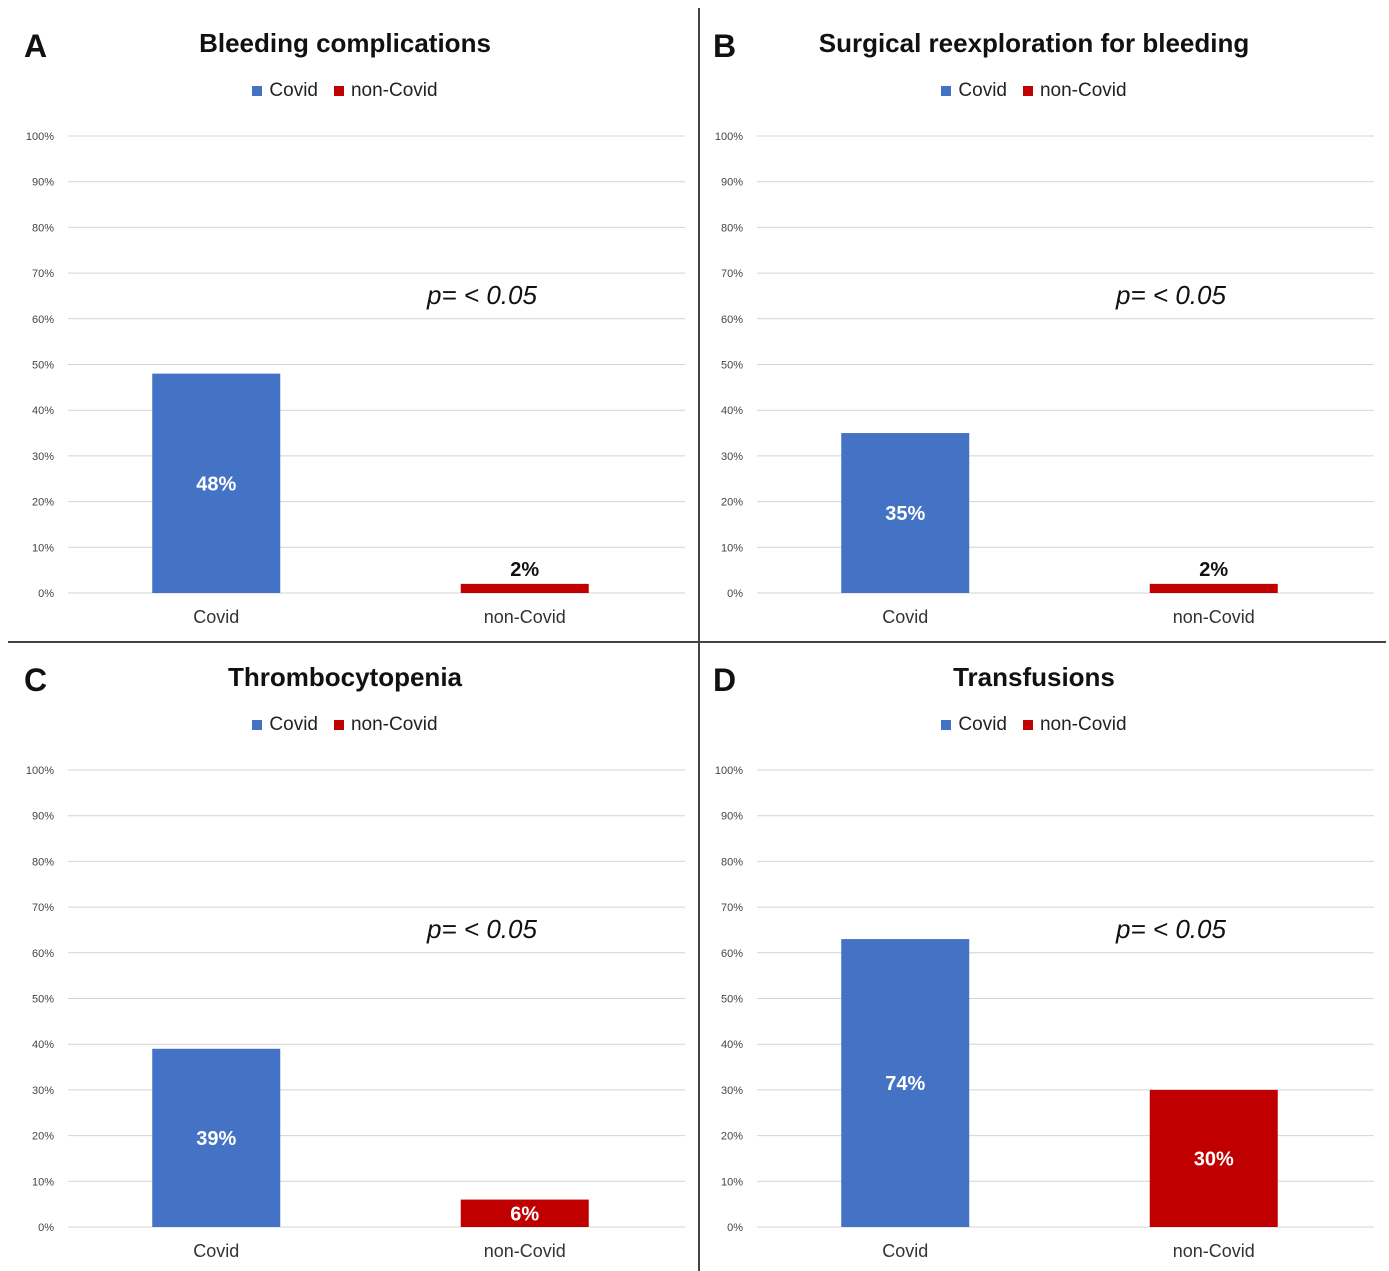 The height and width of the screenshot is (1271, 1389). I want to click on chart-title: Thrombocytopenia, so click(344, 677).